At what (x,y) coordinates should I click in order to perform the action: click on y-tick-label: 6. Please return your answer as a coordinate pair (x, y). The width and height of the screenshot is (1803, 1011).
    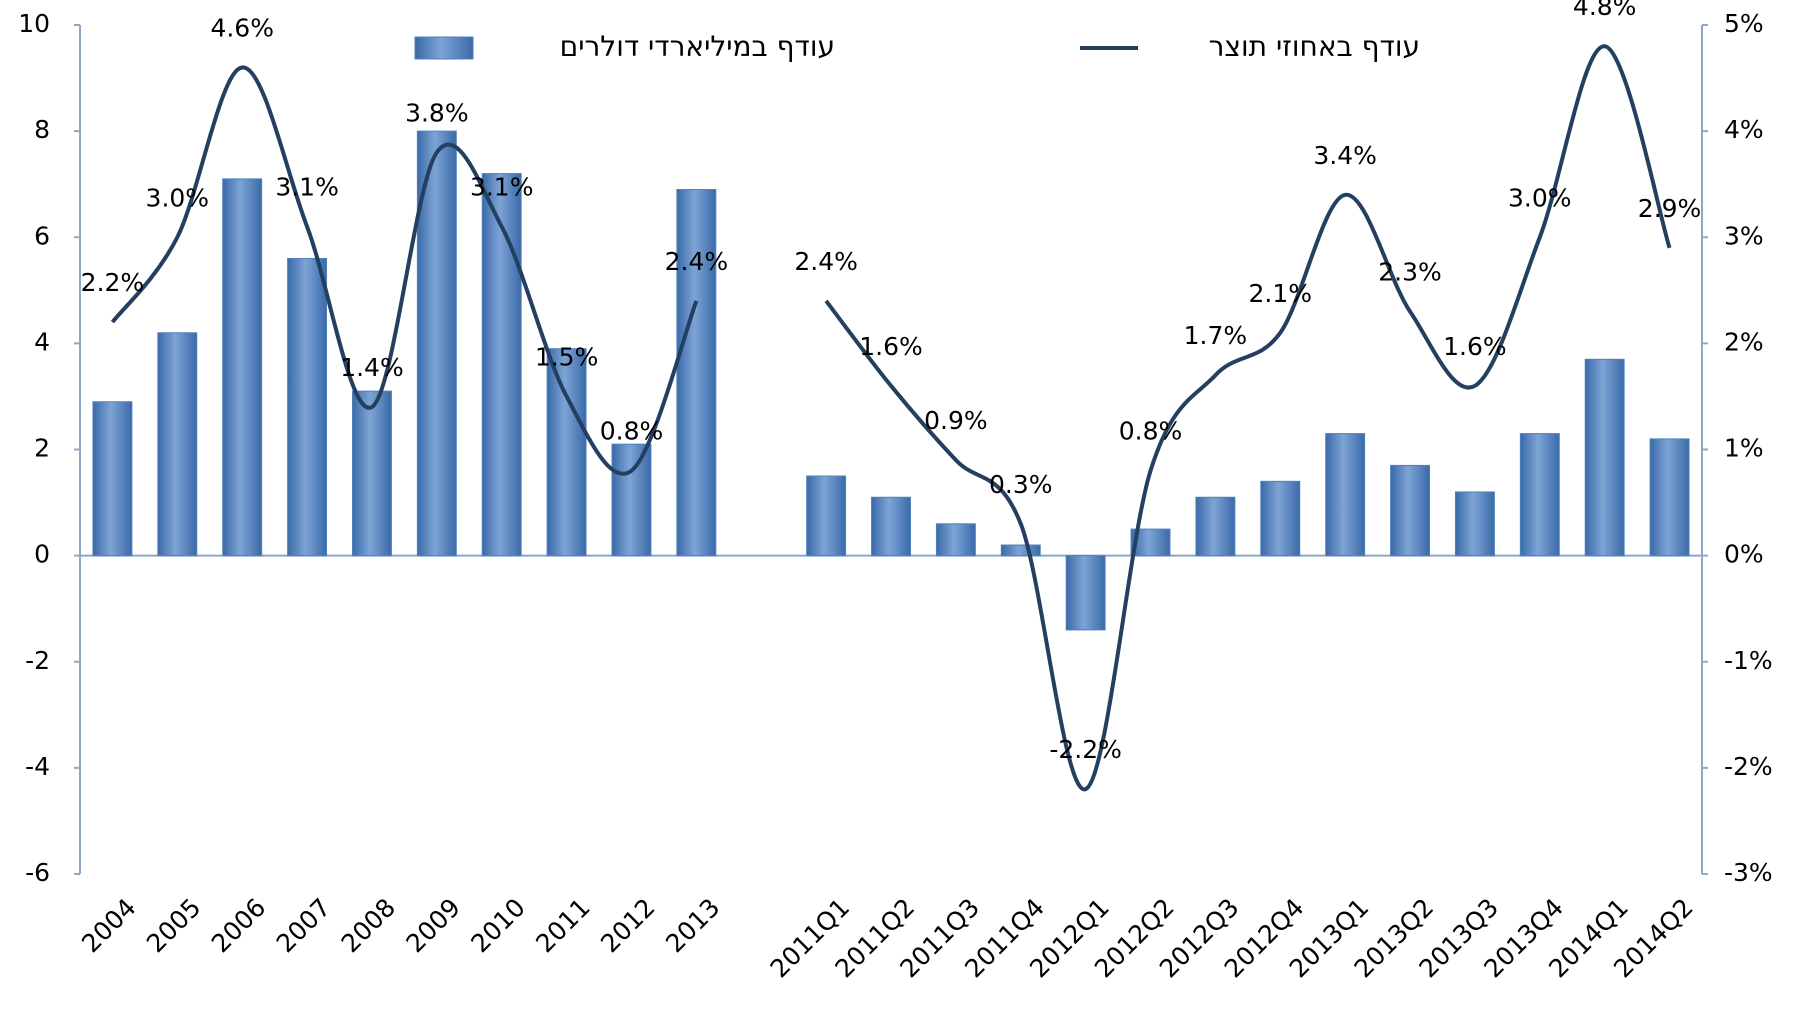
    Looking at the image, I should click on (42, 235).